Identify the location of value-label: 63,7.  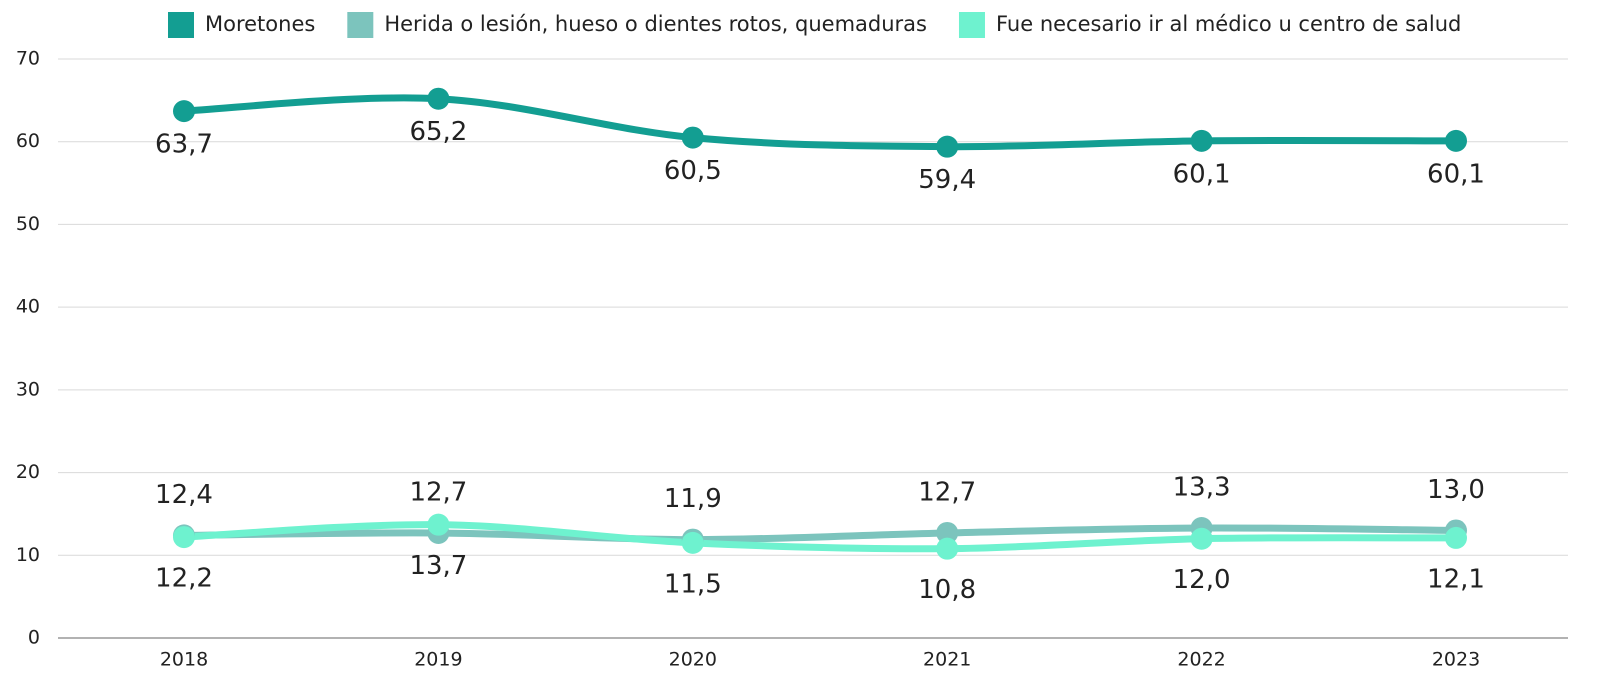
(184, 145).